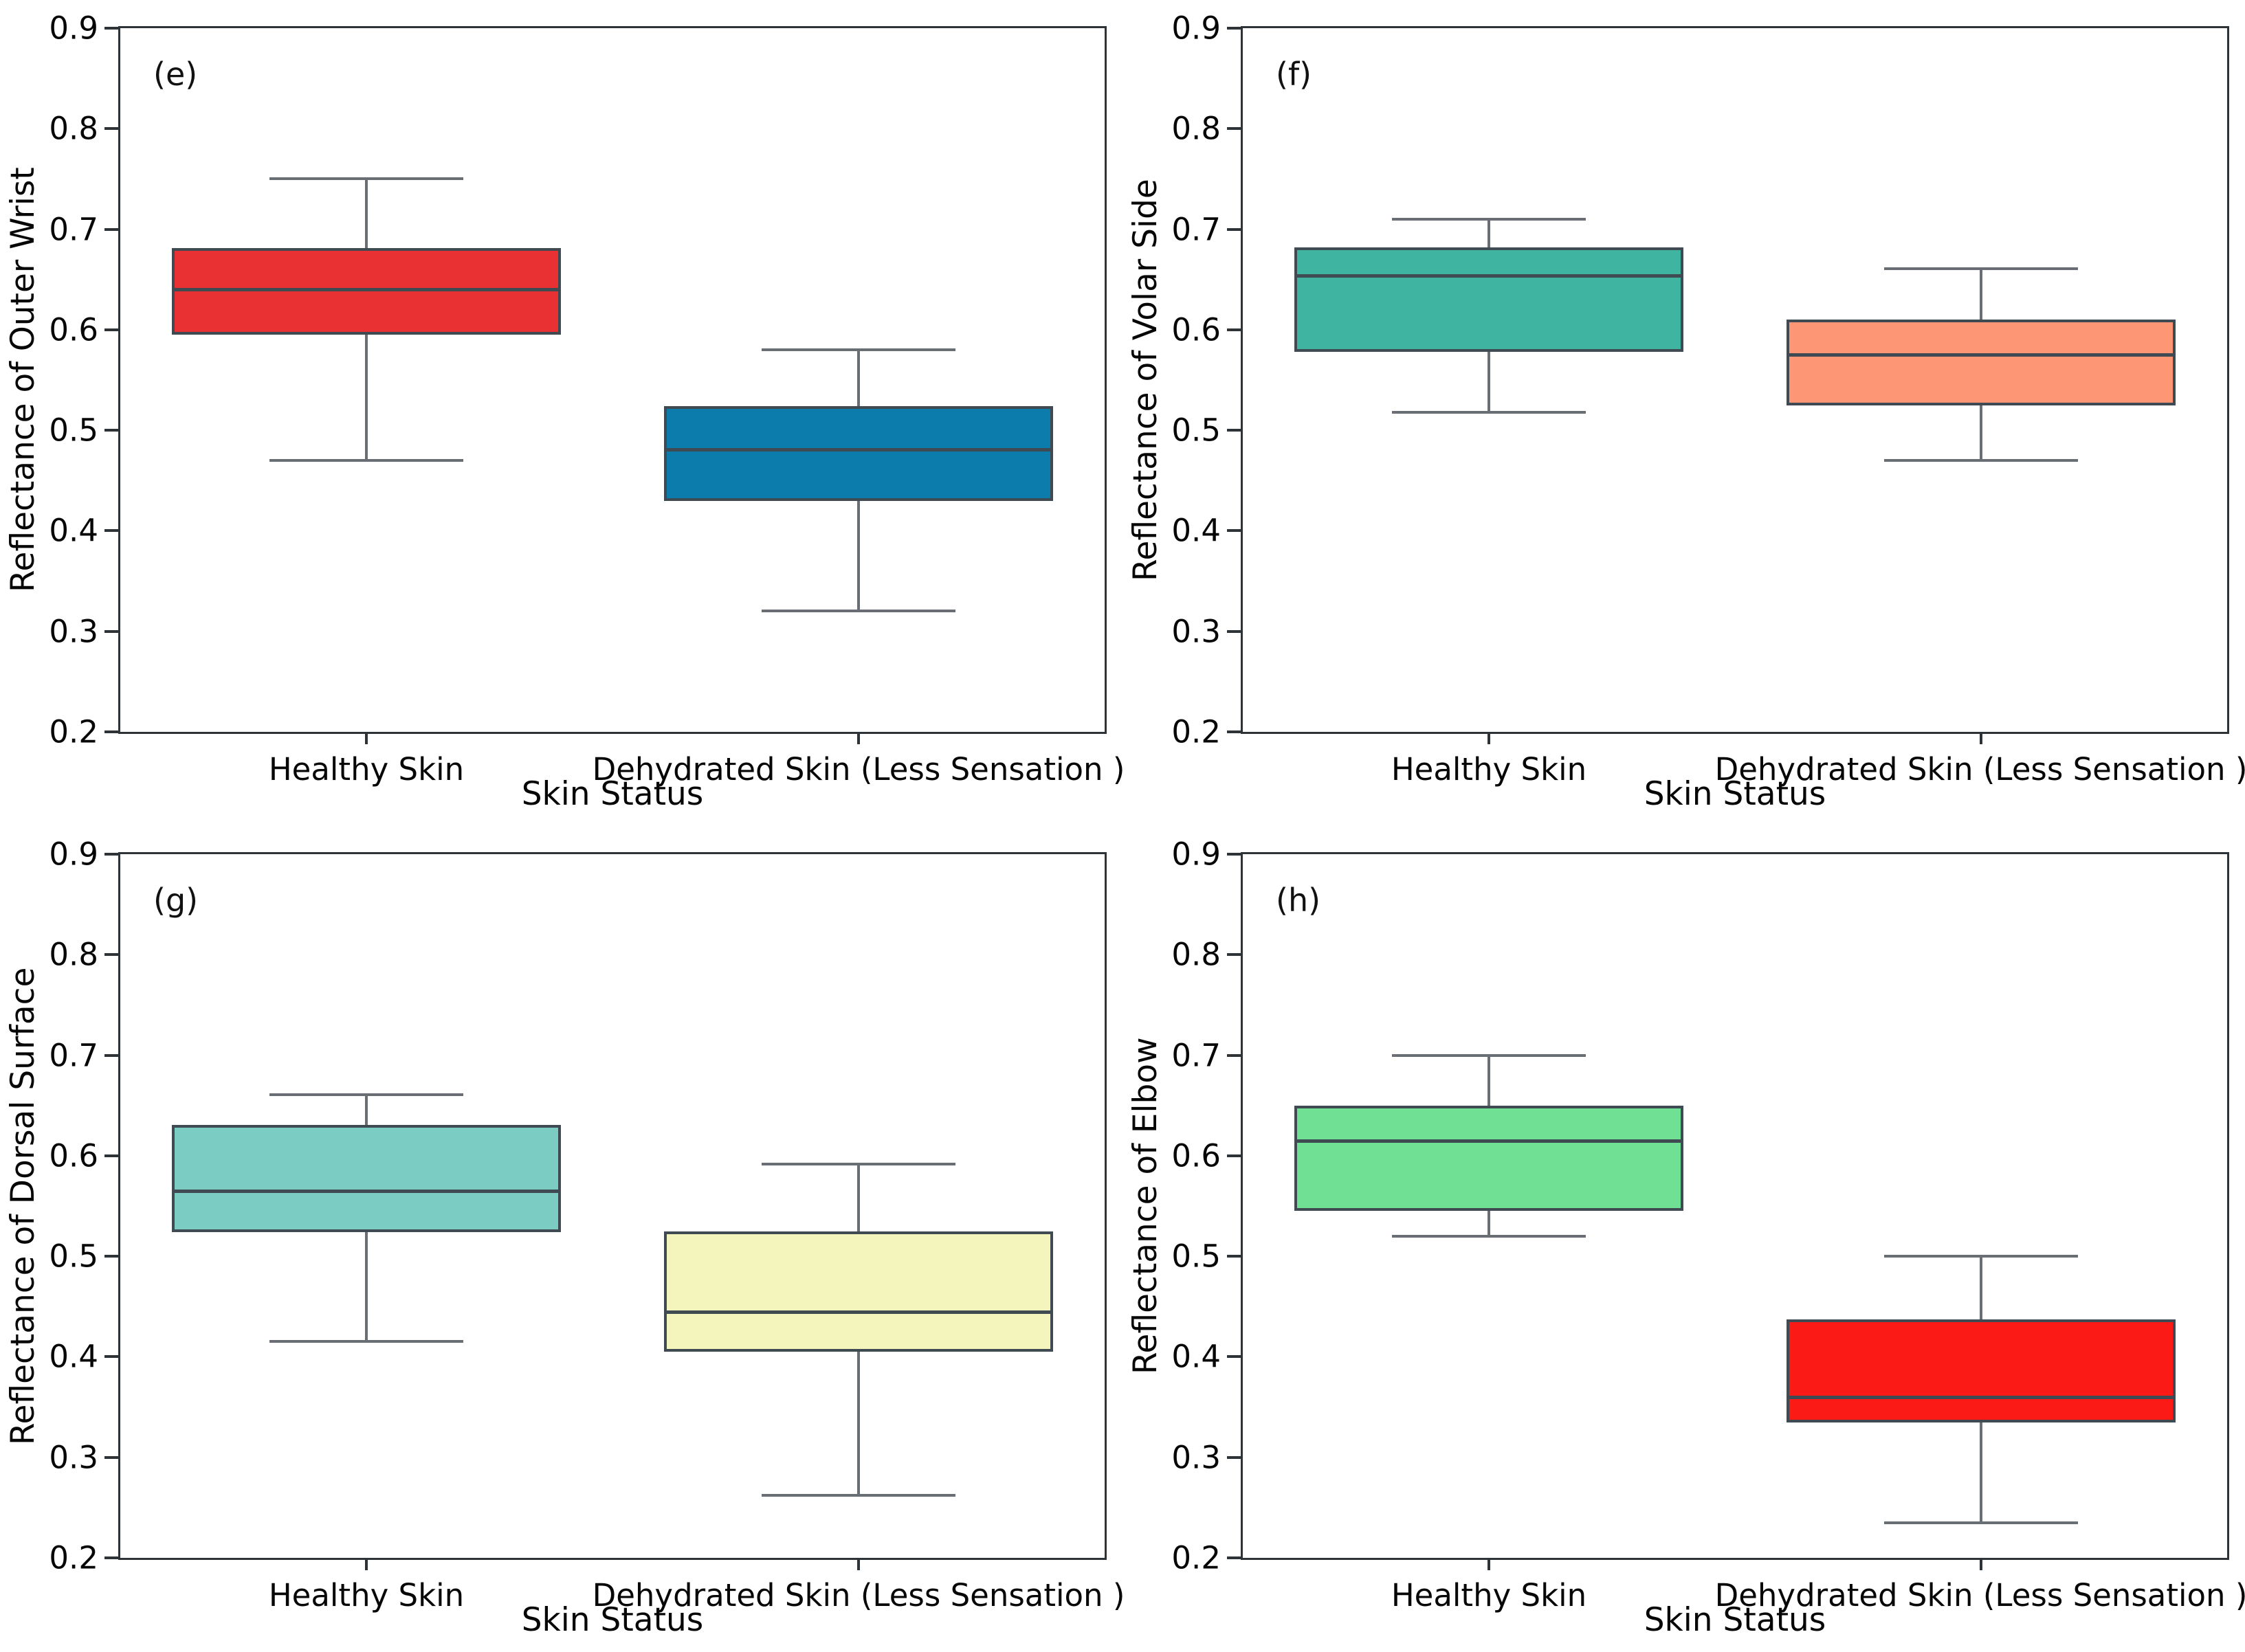 This screenshot has width=2245, height=1652. What do you see at coordinates (73, 229) in the screenshot?
I see `y-tick-label: 0.7` at bounding box center [73, 229].